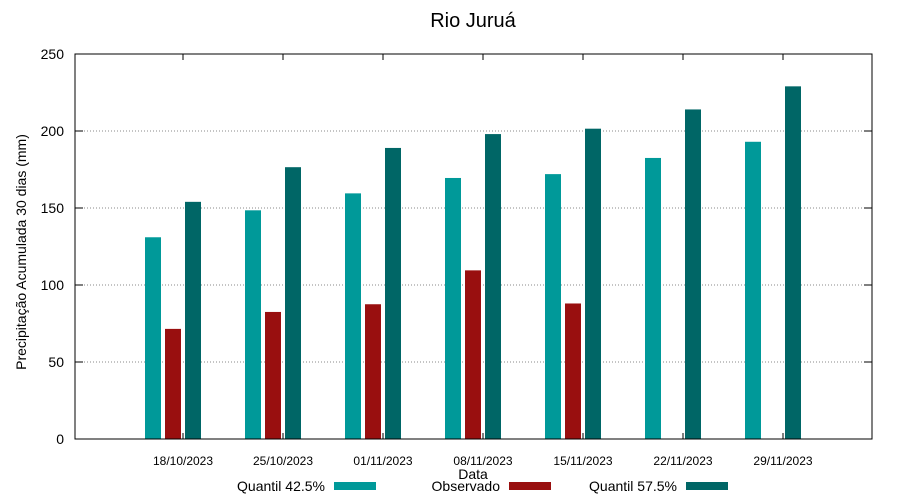 This screenshot has width=900, height=500. What do you see at coordinates (53, 131) in the screenshot?
I see `y-tick-label: 200` at bounding box center [53, 131].